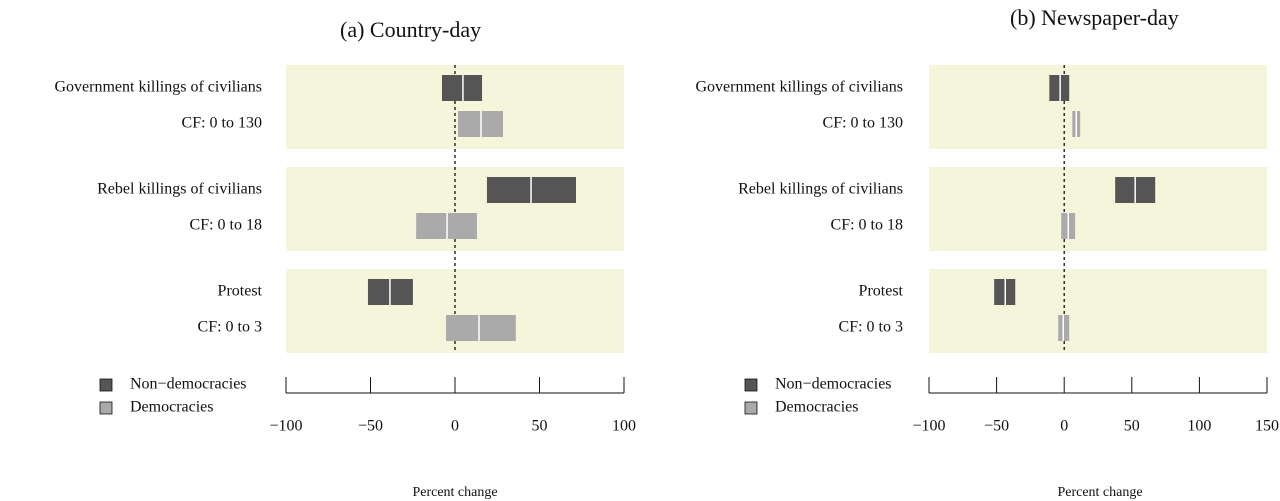  Describe the element at coordinates (410, 29) in the screenshot. I see `panel-title: (a) Country-day` at that location.